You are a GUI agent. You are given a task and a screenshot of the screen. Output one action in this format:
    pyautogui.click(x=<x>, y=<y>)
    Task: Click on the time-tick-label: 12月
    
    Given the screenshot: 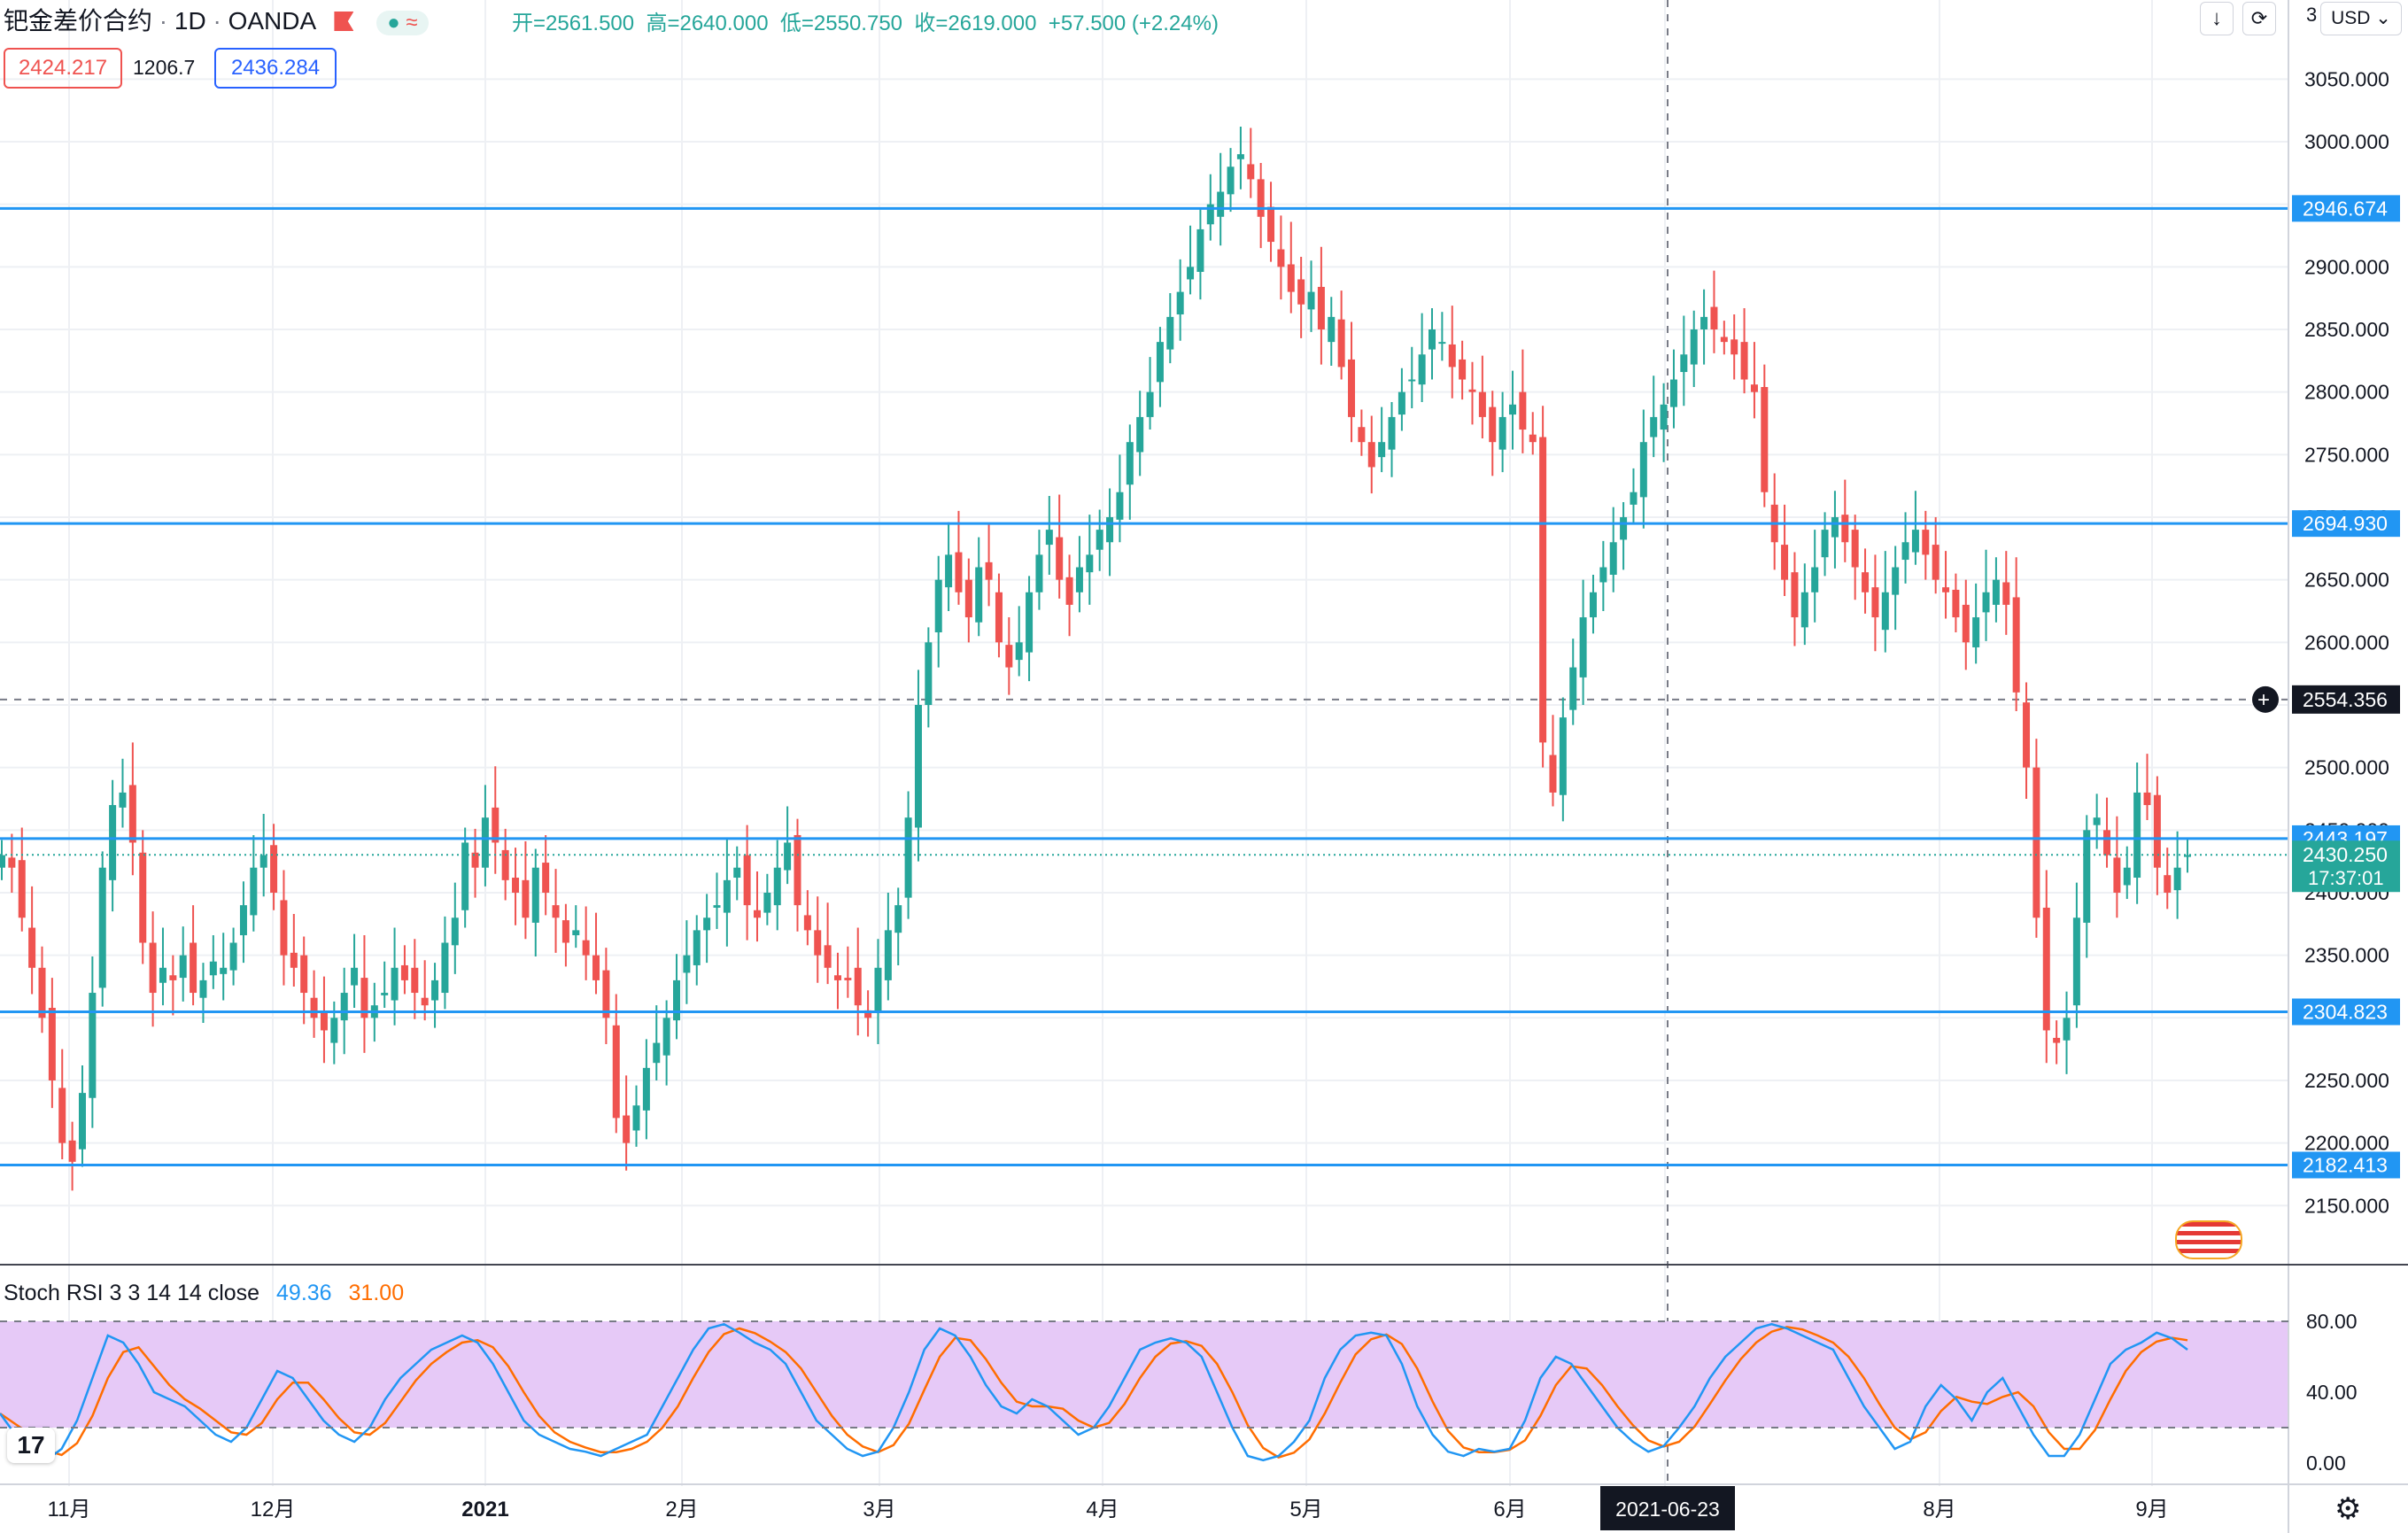 What is the action you would take?
    pyautogui.click(x=273, y=1509)
    